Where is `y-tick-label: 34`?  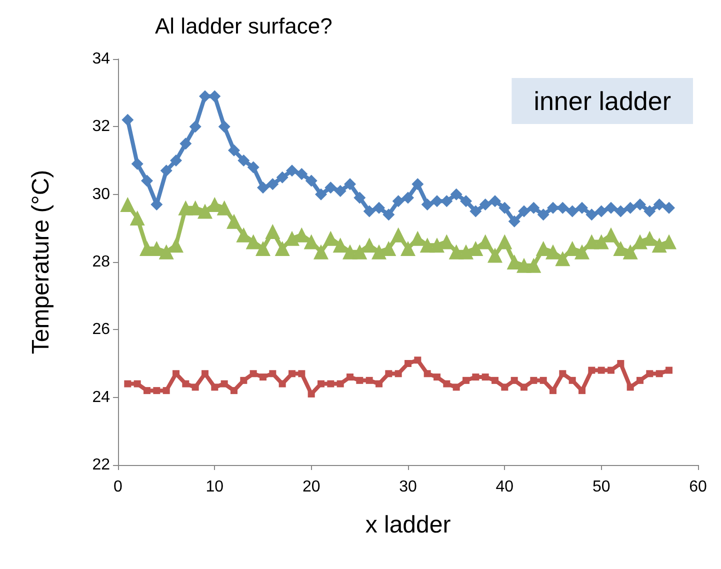 y-tick-label: 34 is located at coordinates (101, 59).